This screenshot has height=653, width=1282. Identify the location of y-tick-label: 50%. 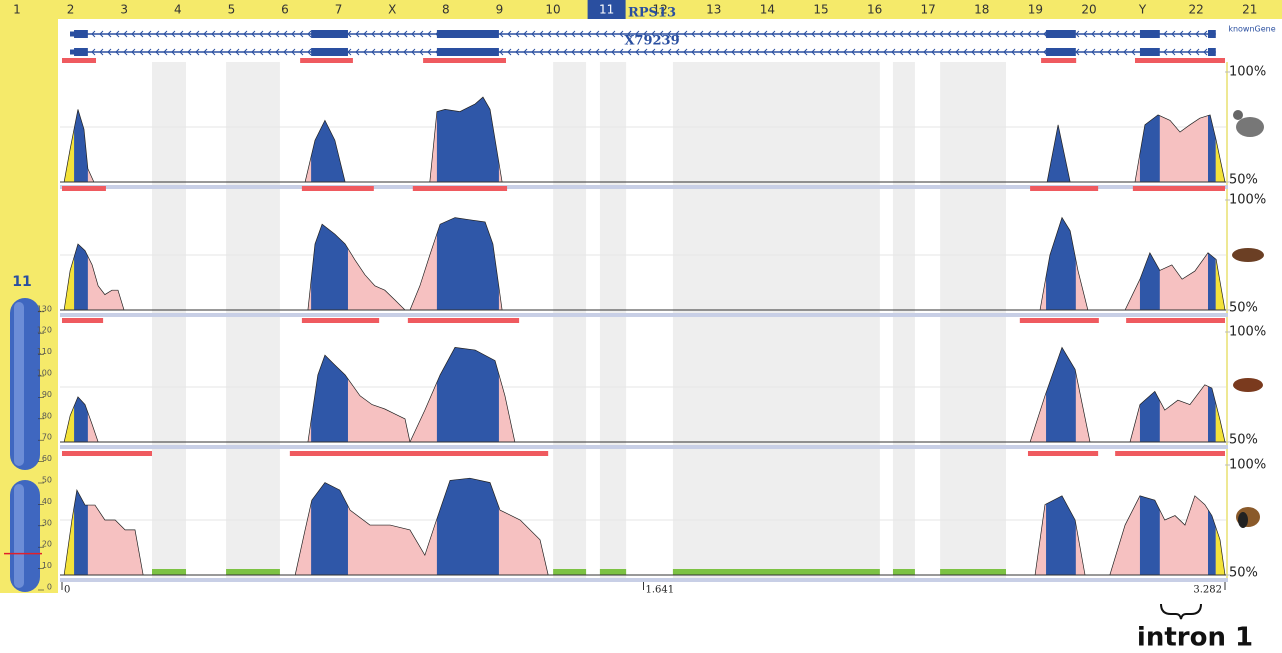
(1243, 180).